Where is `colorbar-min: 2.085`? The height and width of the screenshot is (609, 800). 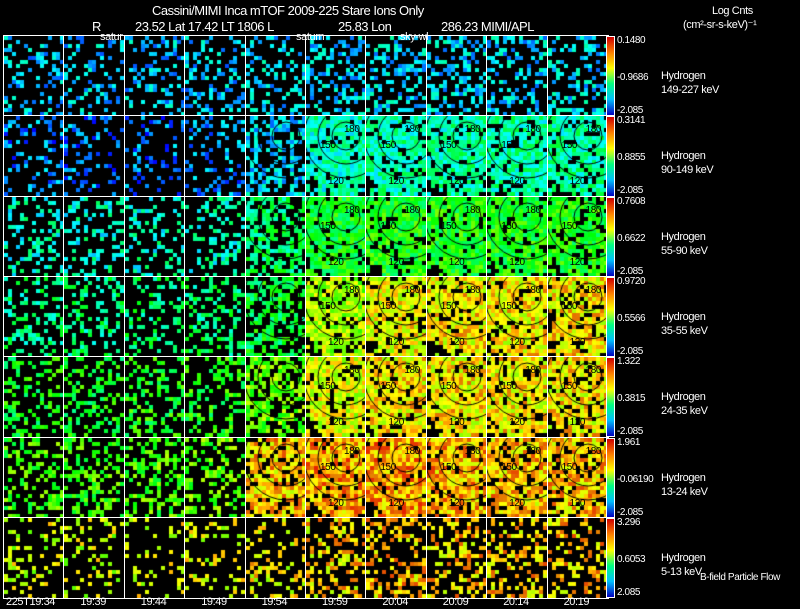 colorbar-min: 2.085 is located at coordinates (629, 592).